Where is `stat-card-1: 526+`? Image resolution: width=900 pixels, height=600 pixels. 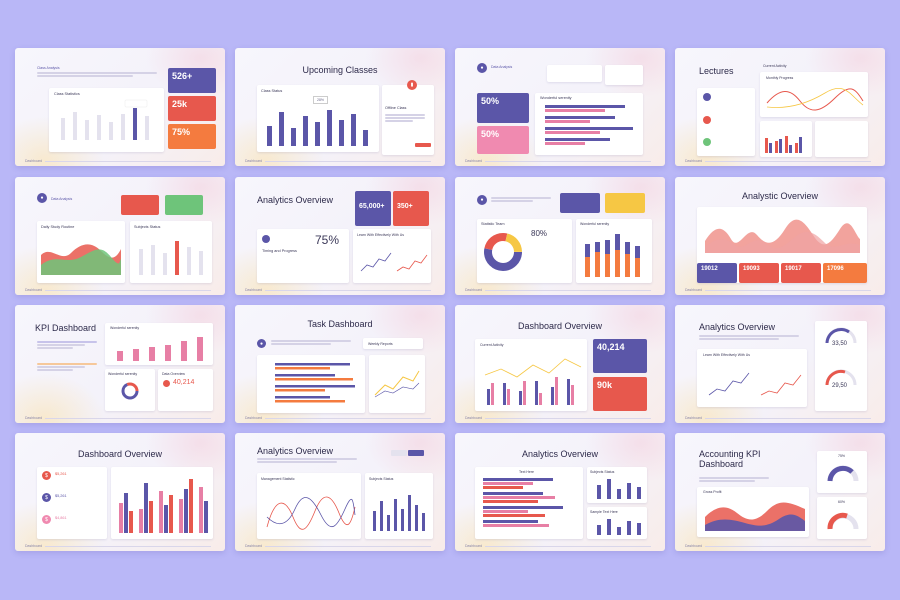 stat-card-1: 526+ is located at coordinates (192, 80).